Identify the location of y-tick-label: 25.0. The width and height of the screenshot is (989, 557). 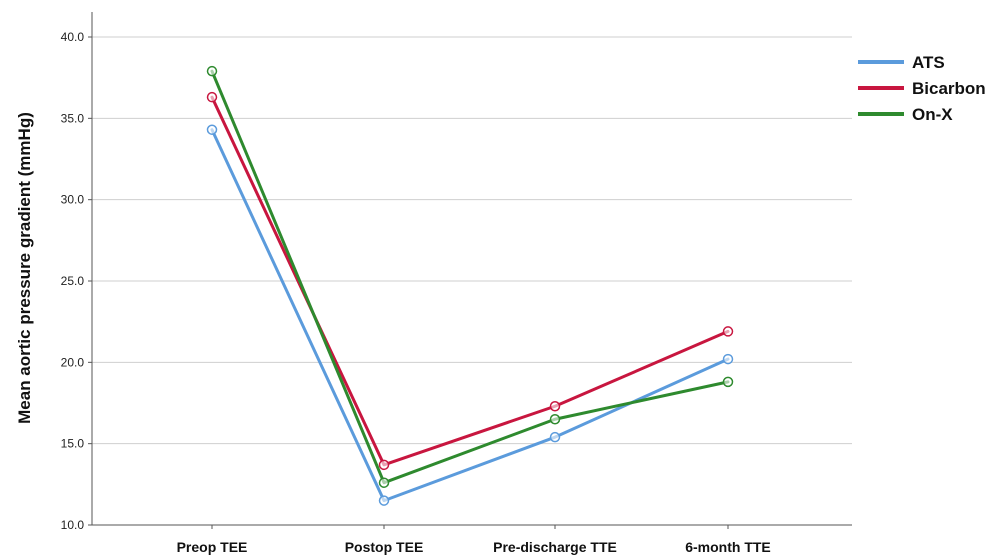
(73, 281).